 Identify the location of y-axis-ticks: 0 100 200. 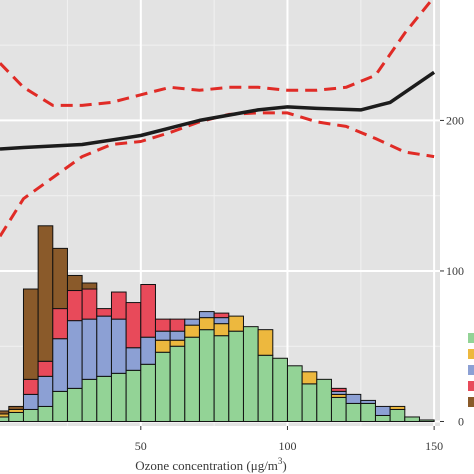
(452, 270).